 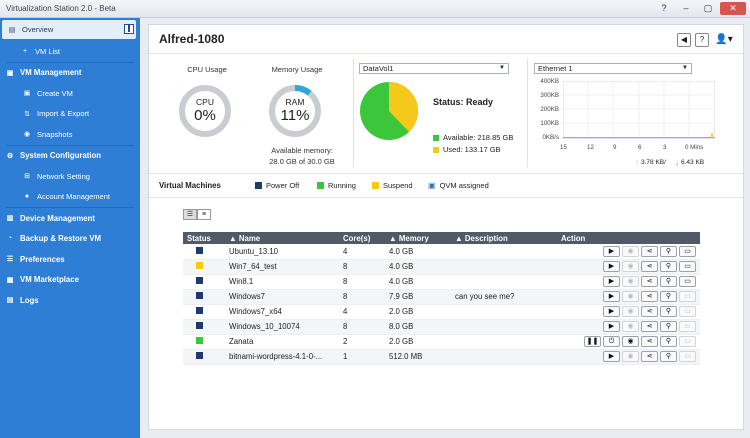 What do you see at coordinates (353, 113) in the screenshot?
I see `divider` at bounding box center [353, 113].